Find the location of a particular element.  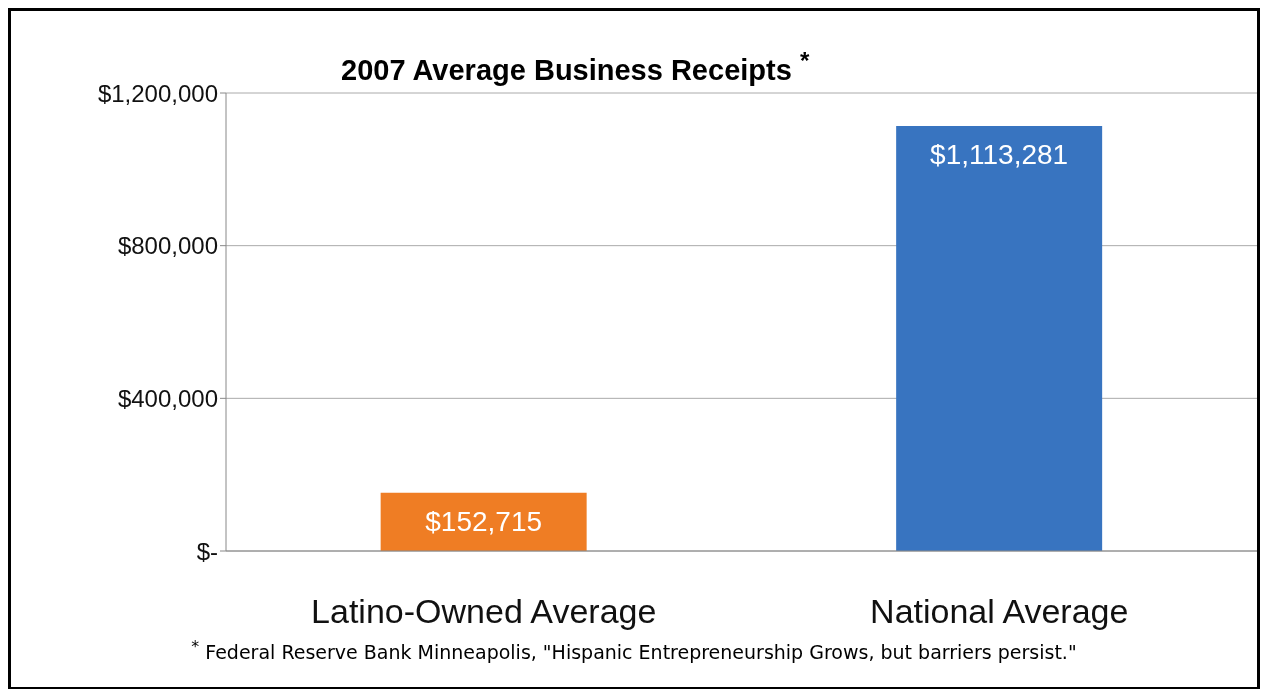

data-label: $1,113,281 is located at coordinates (999, 154).